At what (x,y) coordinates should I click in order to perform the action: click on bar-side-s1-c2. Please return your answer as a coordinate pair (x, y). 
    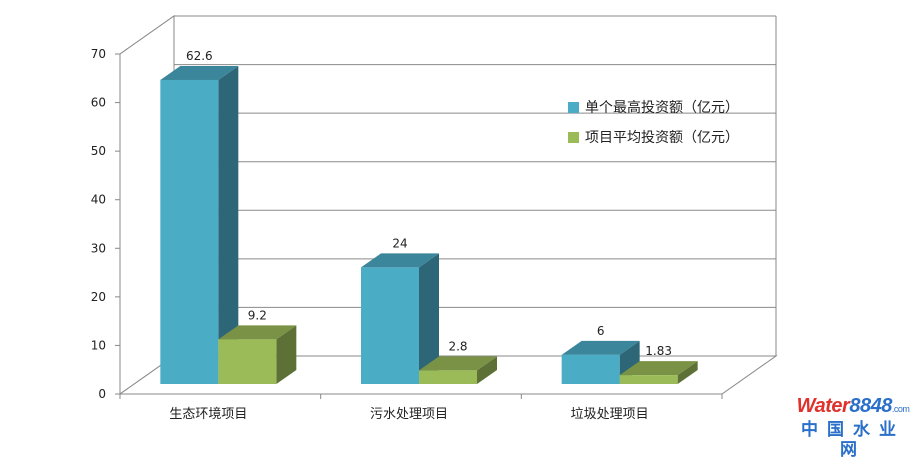
    Looking at the image, I should click on (429, 318).